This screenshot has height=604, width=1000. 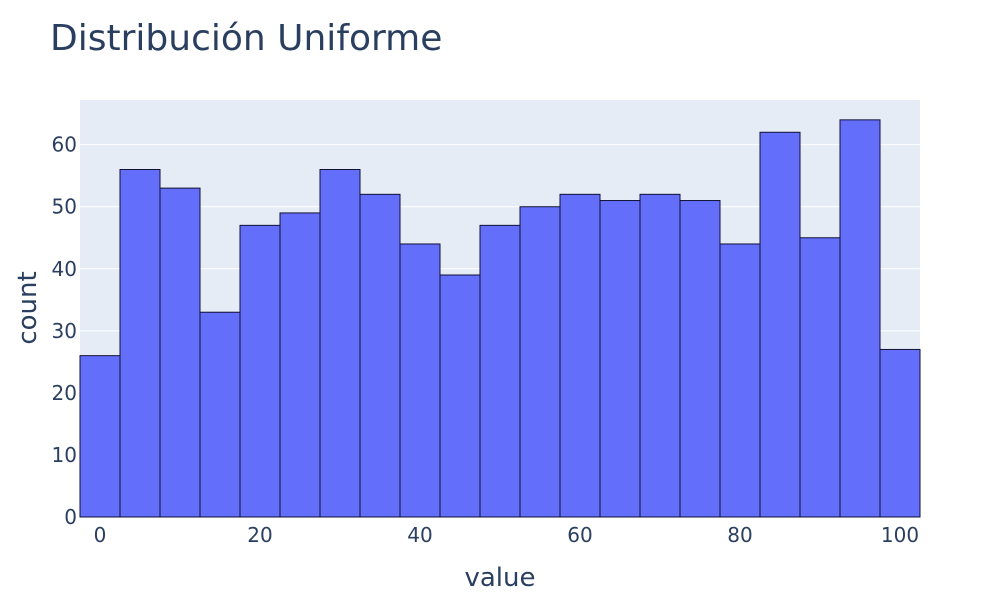 What do you see at coordinates (28, 307) in the screenshot?
I see `y-axis-title: count` at bounding box center [28, 307].